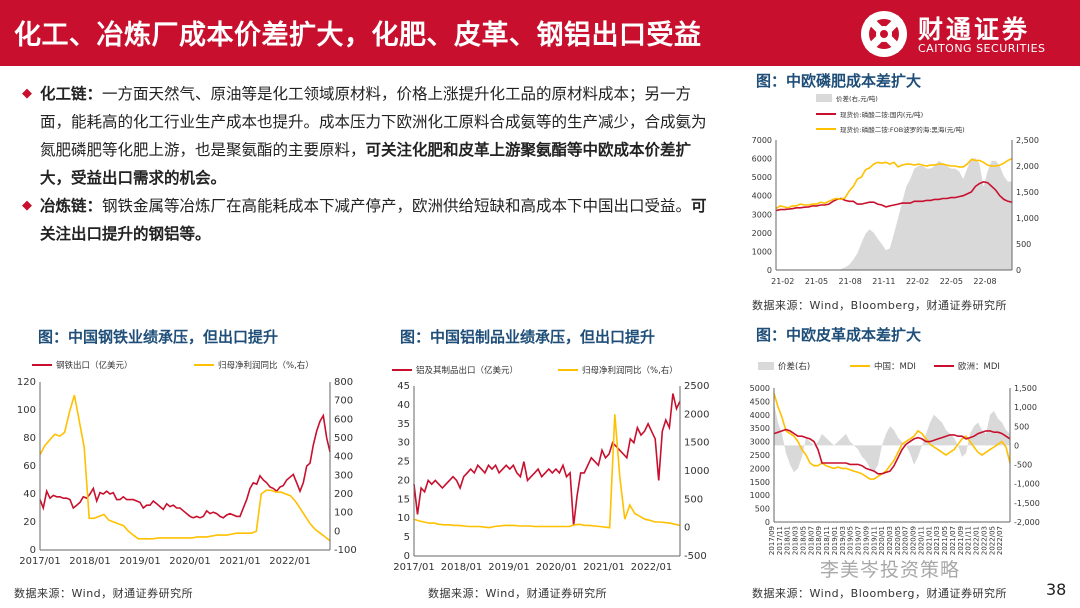  I want to click on y-left-tick-label: 6000, so click(762, 159).